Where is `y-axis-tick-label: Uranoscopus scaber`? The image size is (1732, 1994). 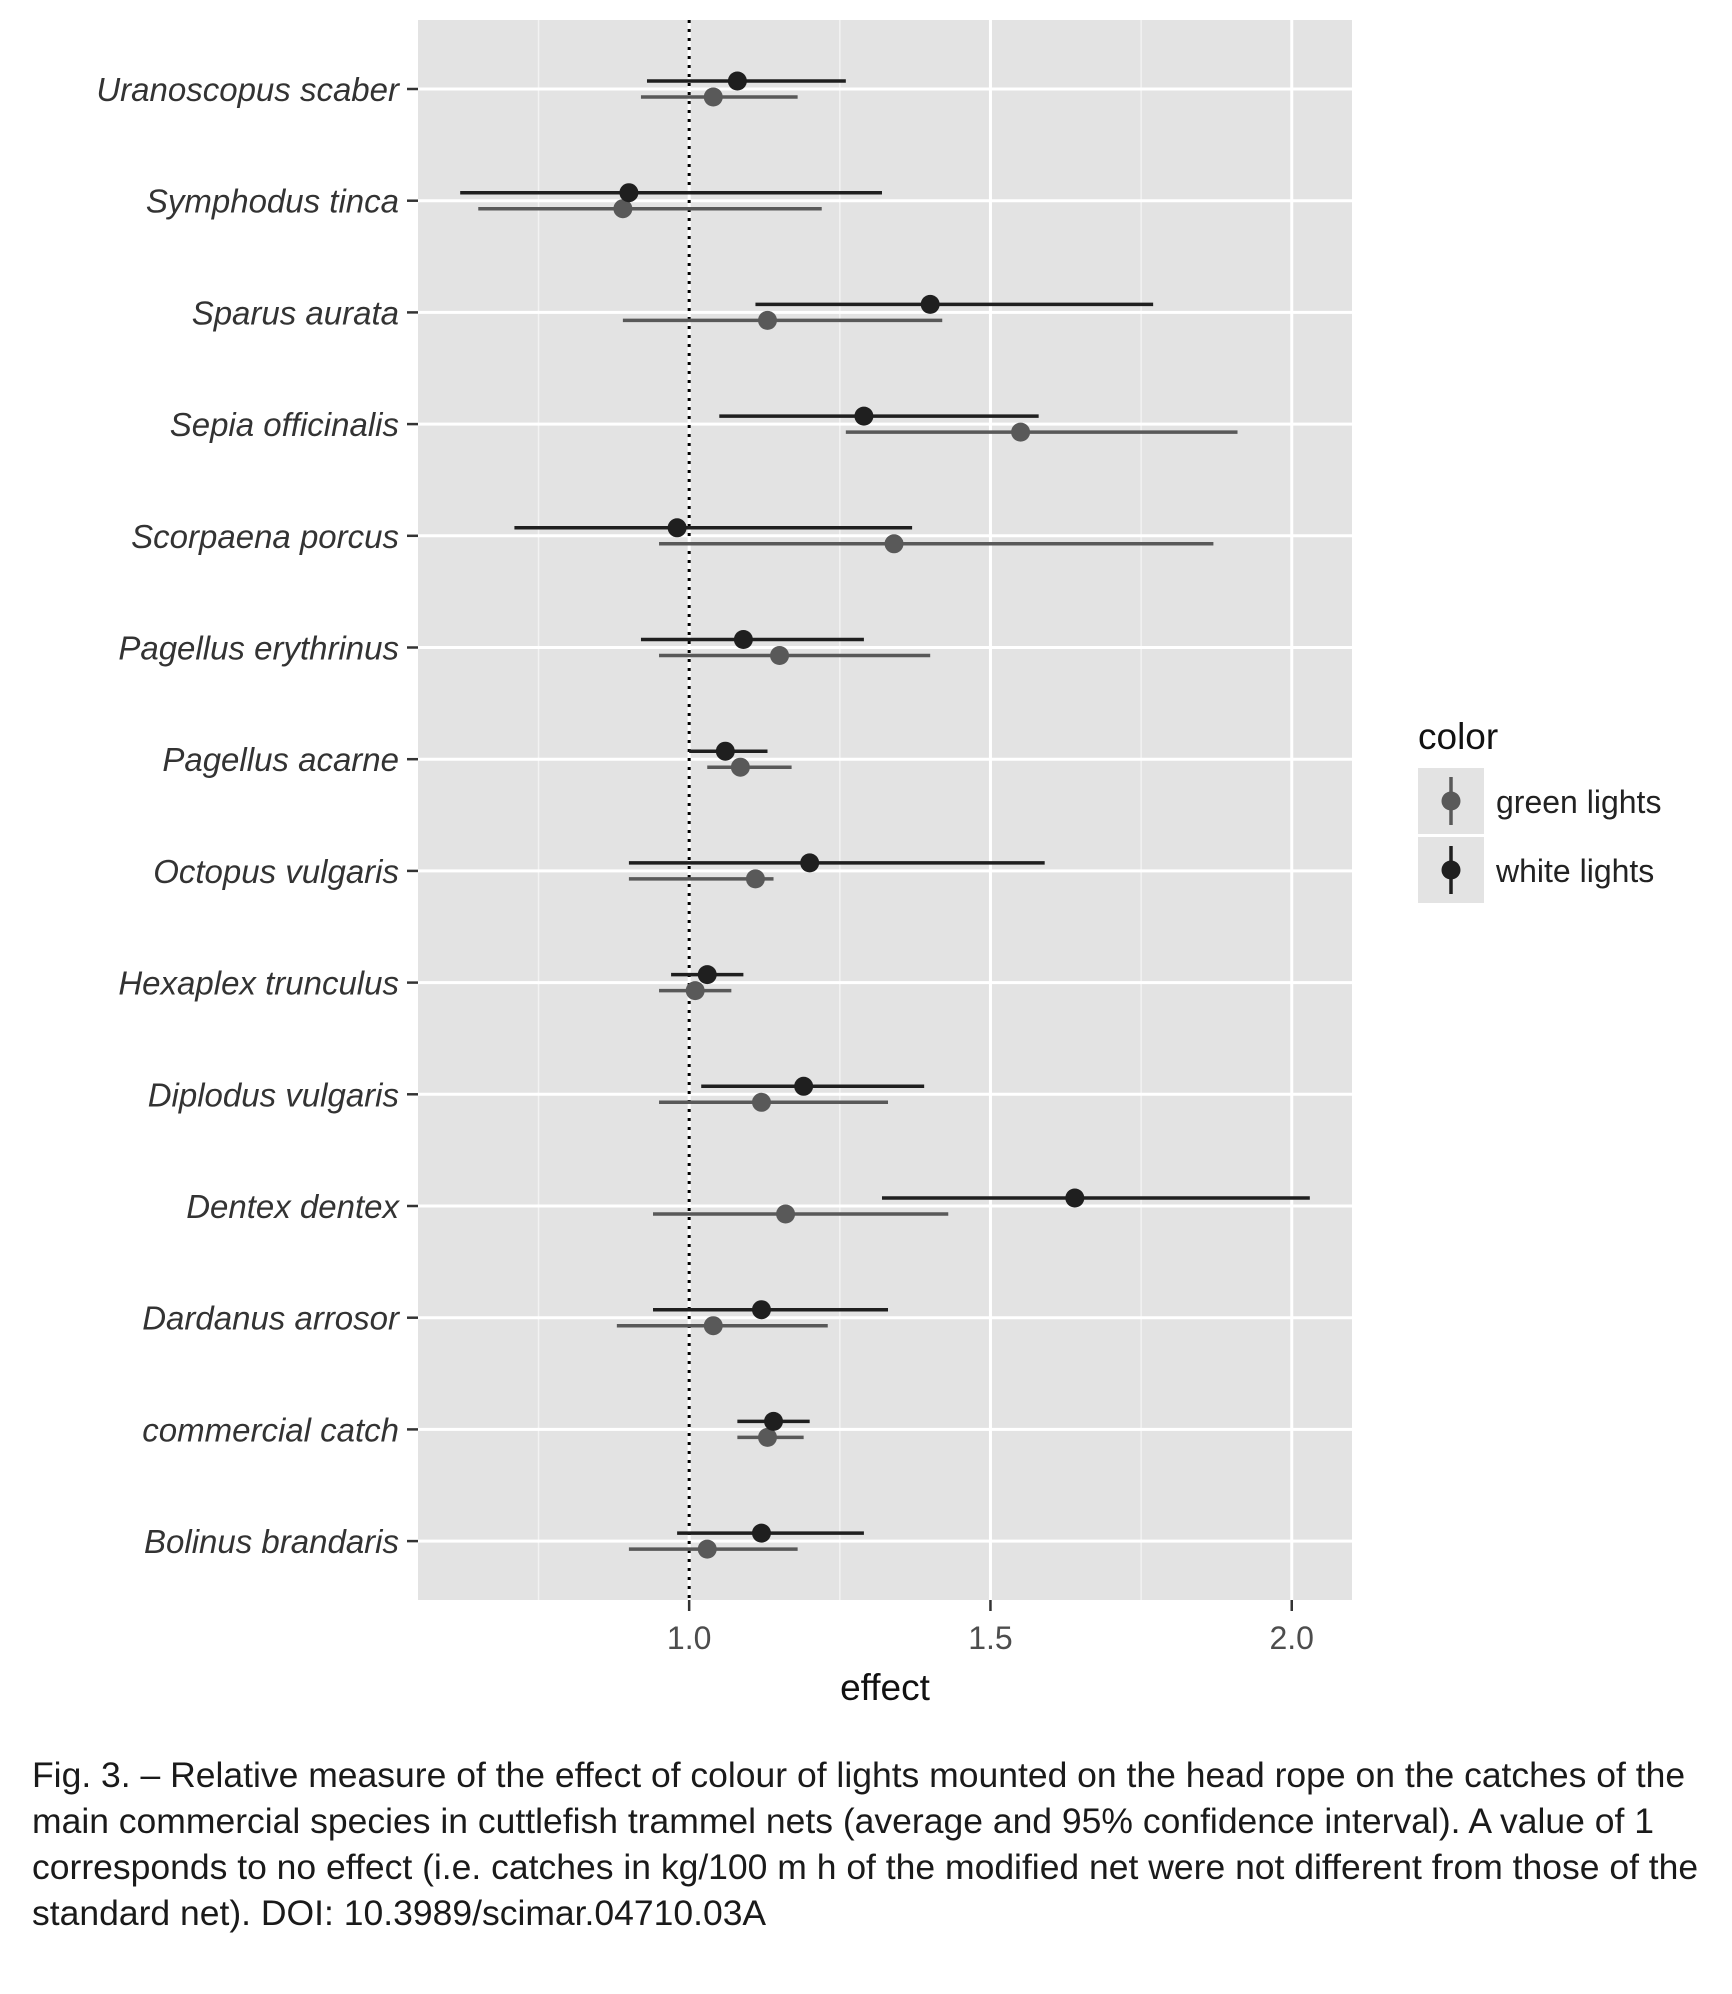 y-axis-tick-label: Uranoscopus scaber is located at coordinates (248, 89).